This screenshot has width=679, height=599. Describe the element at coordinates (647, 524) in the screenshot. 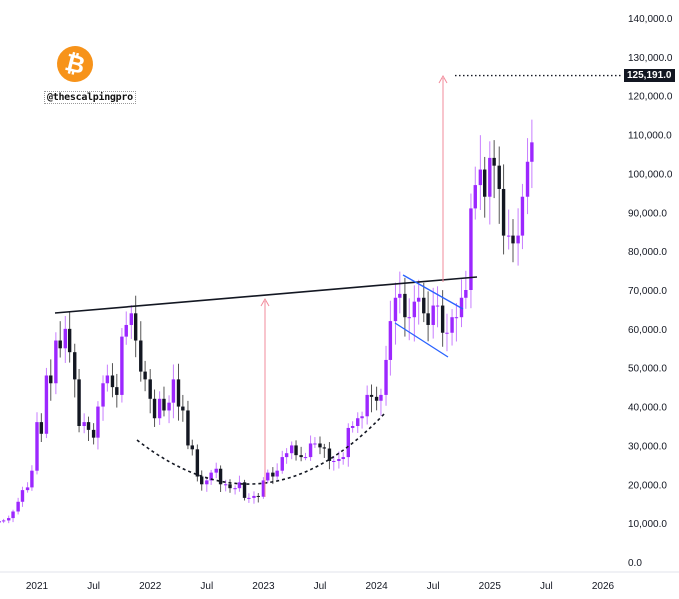

I see `y-tick-label: 10,000.0` at that location.